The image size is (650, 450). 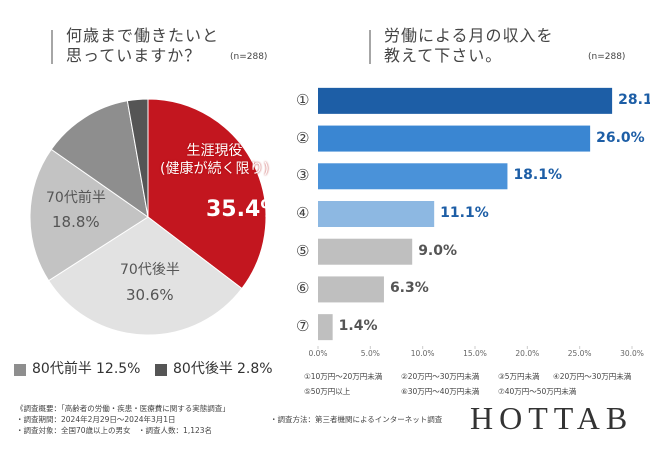 What do you see at coordinates (475, 353) in the screenshot?
I see `x-tick-label: 15.0%` at bounding box center [475, 353].